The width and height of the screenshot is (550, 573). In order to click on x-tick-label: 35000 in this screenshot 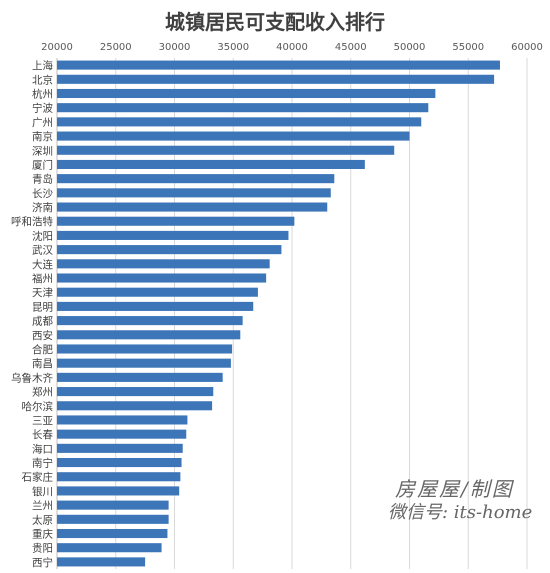, I will do `click(233, 47)`.